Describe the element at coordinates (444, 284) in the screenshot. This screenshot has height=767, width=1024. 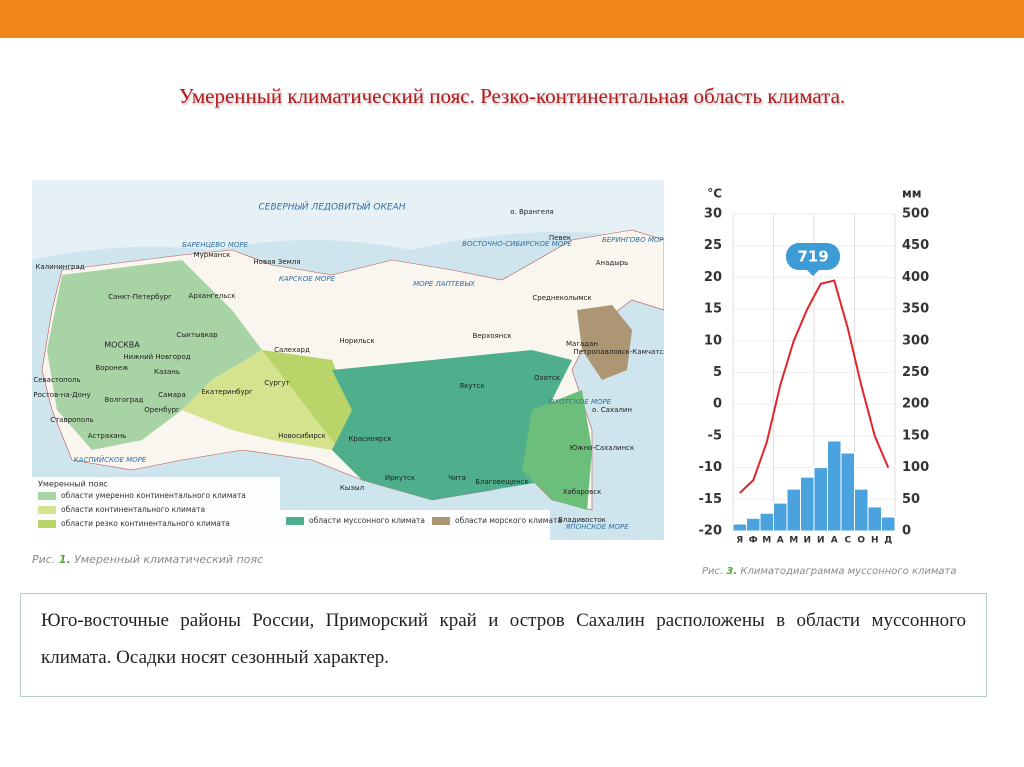
I see `sea-label: МОРЕ ЛАПТЕВЫХ` at that location.